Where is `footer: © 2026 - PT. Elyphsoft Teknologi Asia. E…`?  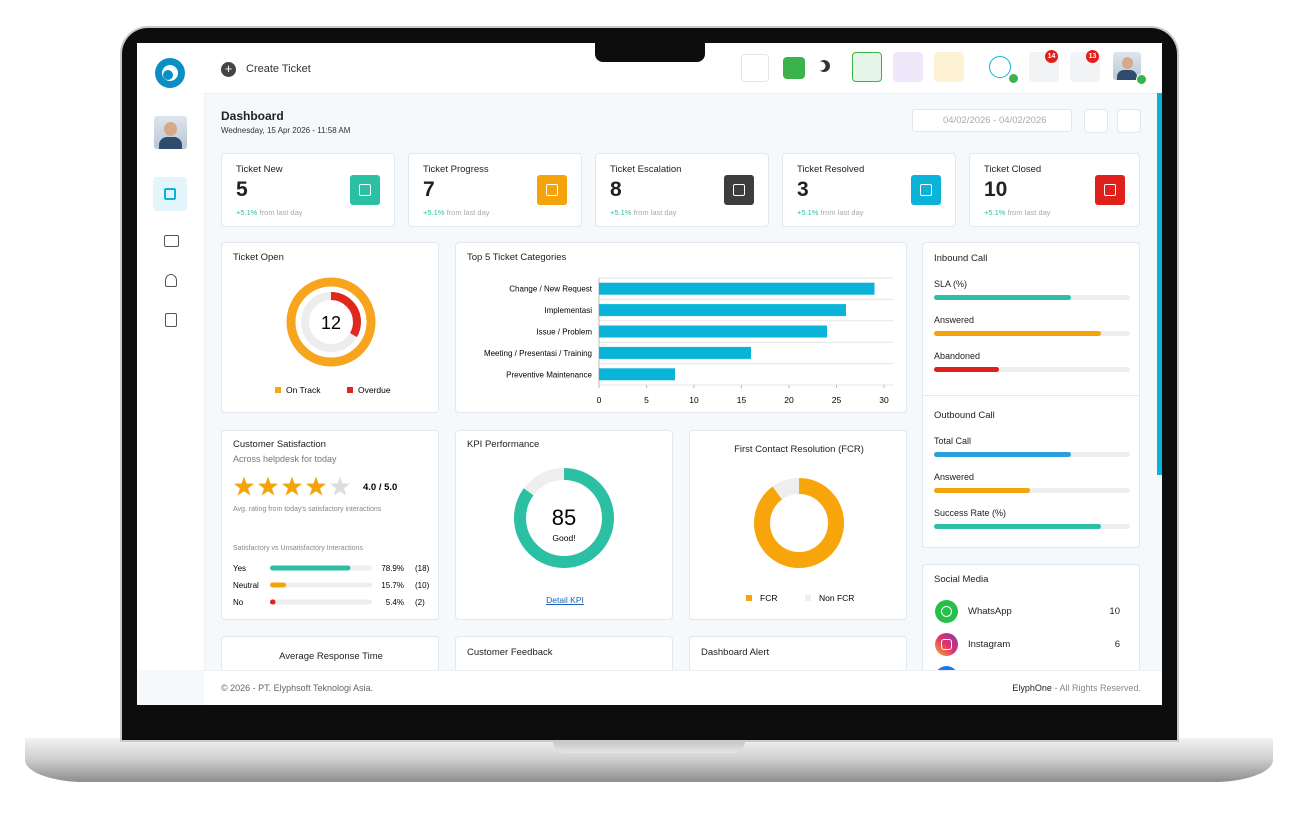 footer: © 2026 - PT. Elyphsoft Teknologi Asia. E… is located at coordinates (683, 687).